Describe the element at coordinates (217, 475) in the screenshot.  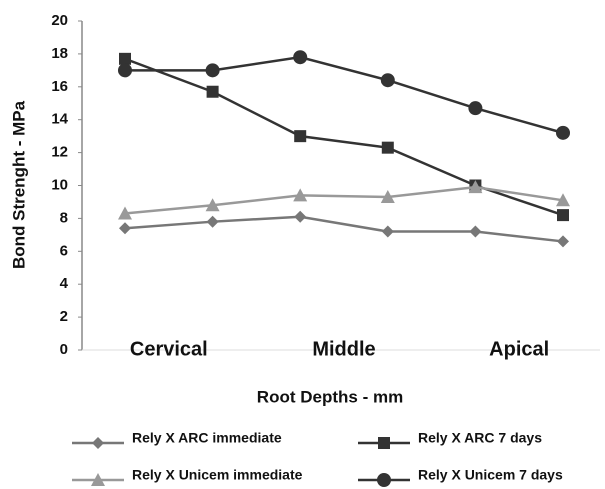
I see `legend-label: Rely X Unicem immediate` at that location.